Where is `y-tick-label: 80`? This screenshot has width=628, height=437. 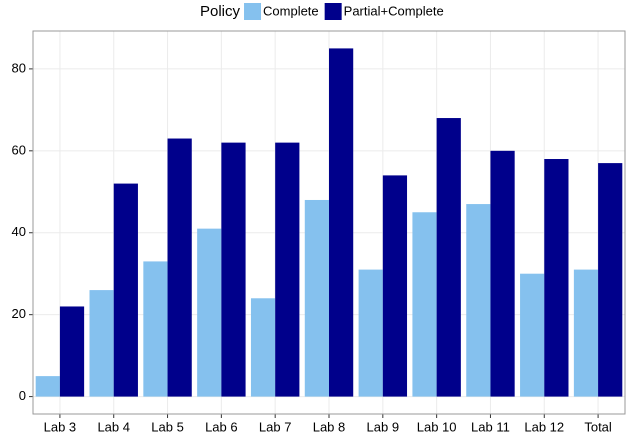
y-tick-label: 80 is located at coordinates (19, 67).